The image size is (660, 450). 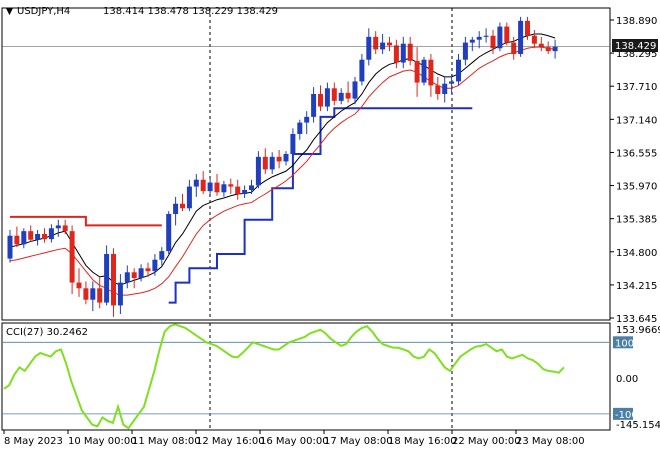 What do you see at coordinates (636, 120) in the screenshot?
I see `price-tick-label: 137.140` at bounding box center [636, 120].